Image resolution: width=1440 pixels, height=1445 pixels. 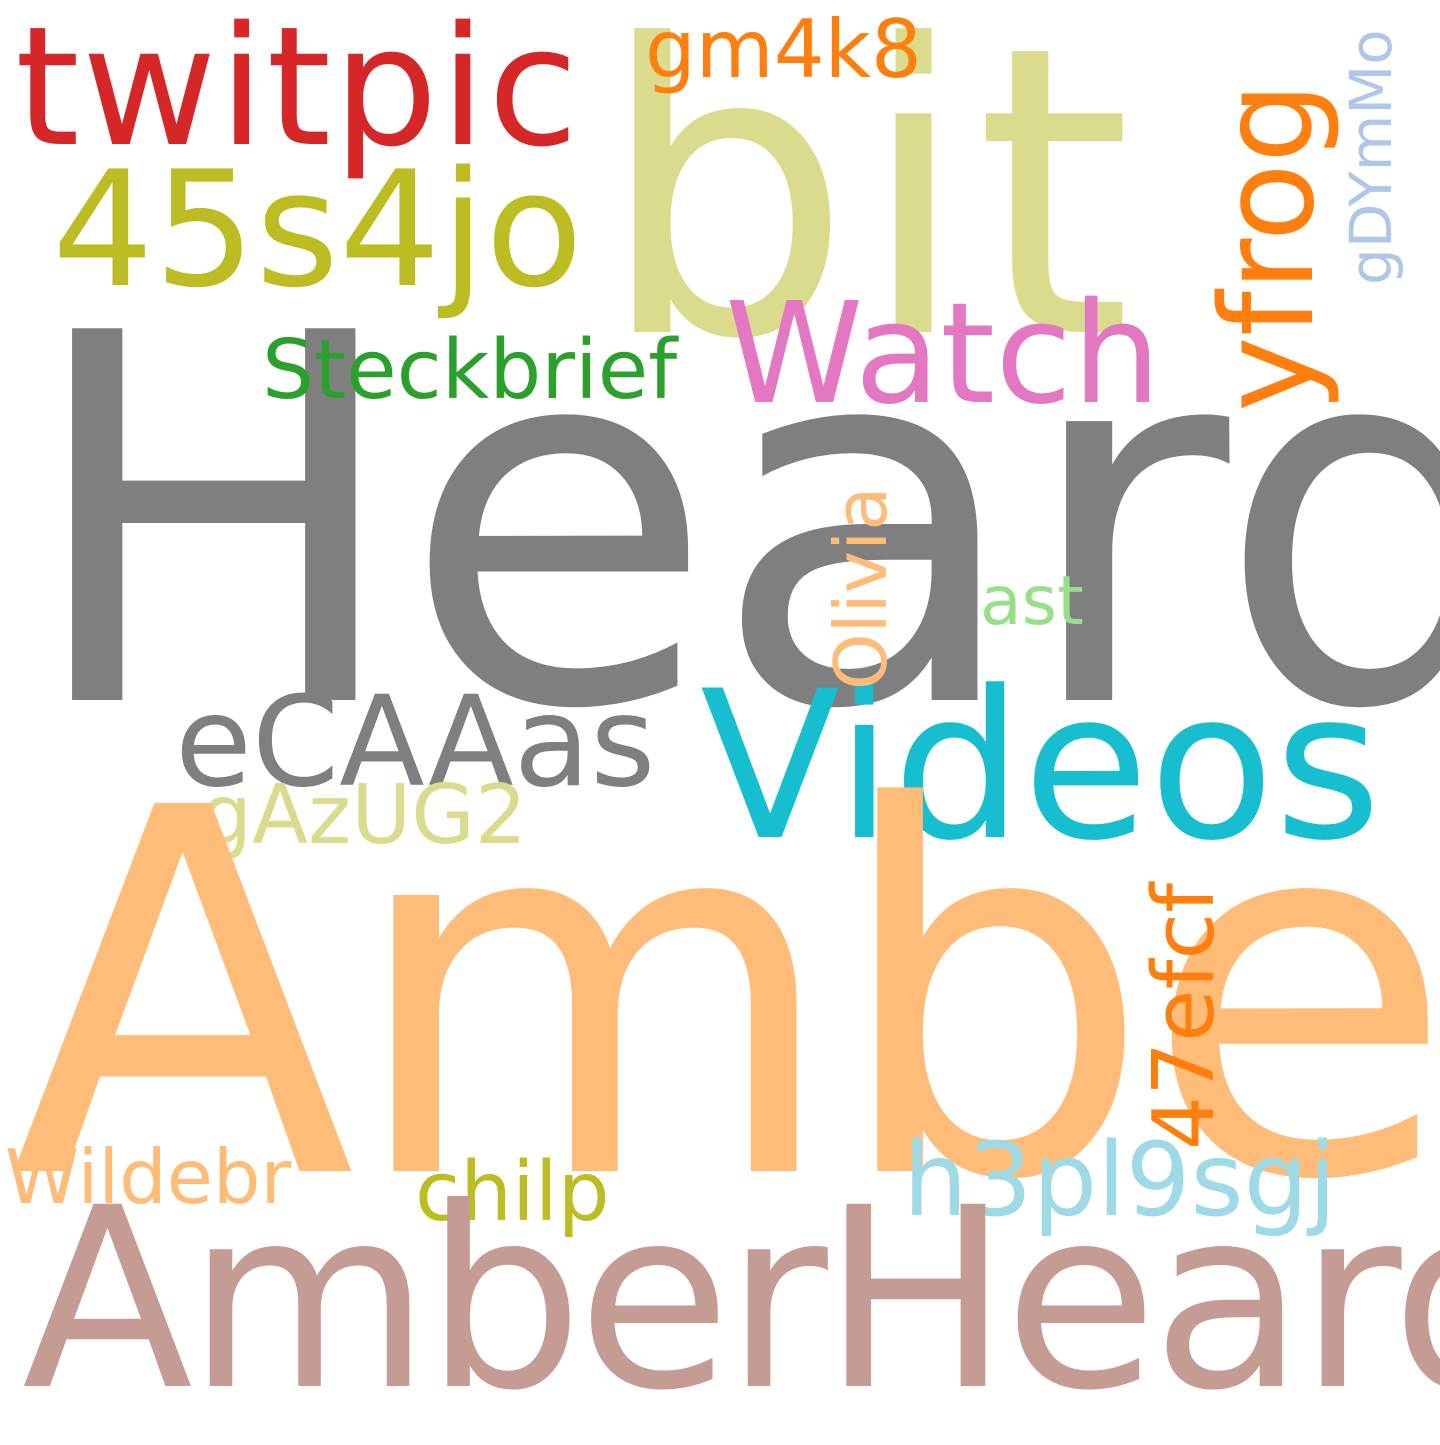 What do you see at coordinates (943, 354) in the screenshot?
I see `word-watch: Watch` at bounding box center [943, 354].